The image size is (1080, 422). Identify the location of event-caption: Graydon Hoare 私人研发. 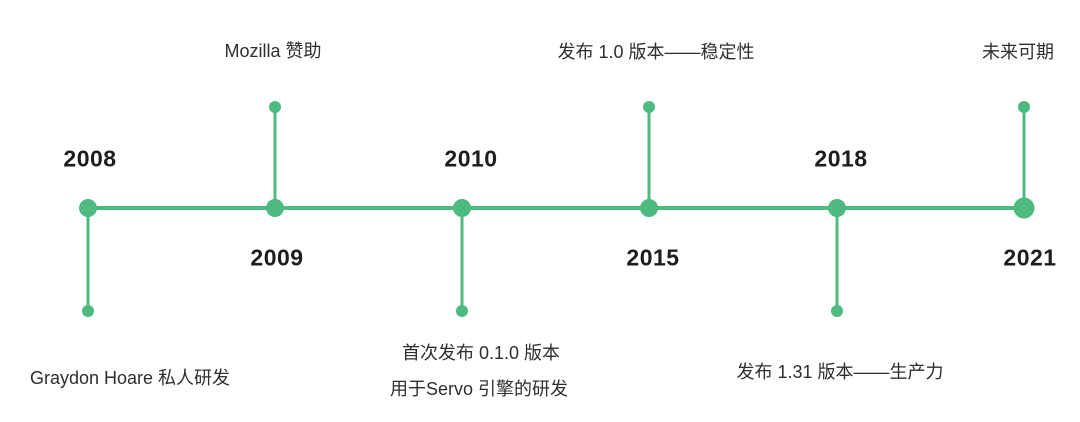
(130, 378).